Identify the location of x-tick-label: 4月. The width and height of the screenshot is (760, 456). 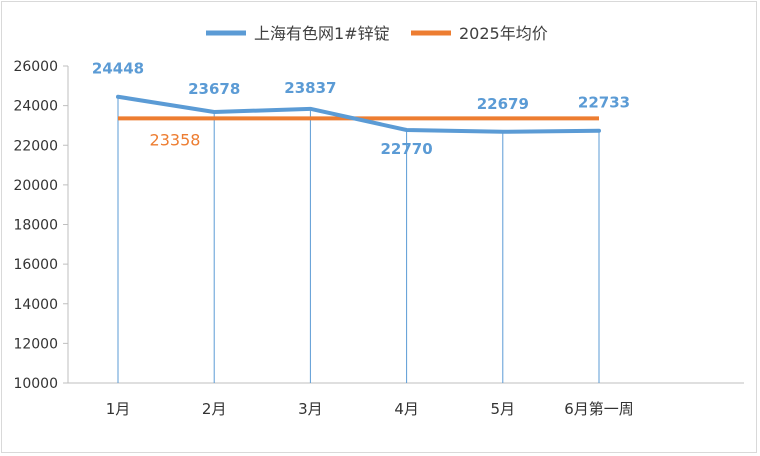
(406, 409).